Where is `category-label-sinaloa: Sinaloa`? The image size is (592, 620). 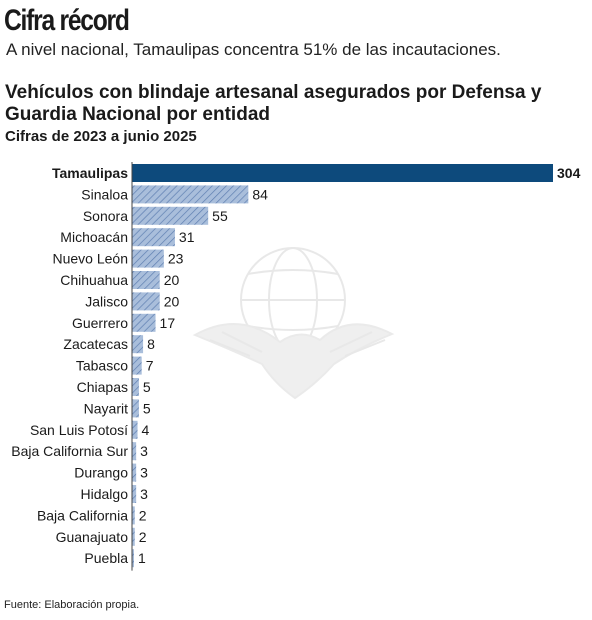
category-label-sinaloa: Sinaloa is located at coordinates (104, 194).